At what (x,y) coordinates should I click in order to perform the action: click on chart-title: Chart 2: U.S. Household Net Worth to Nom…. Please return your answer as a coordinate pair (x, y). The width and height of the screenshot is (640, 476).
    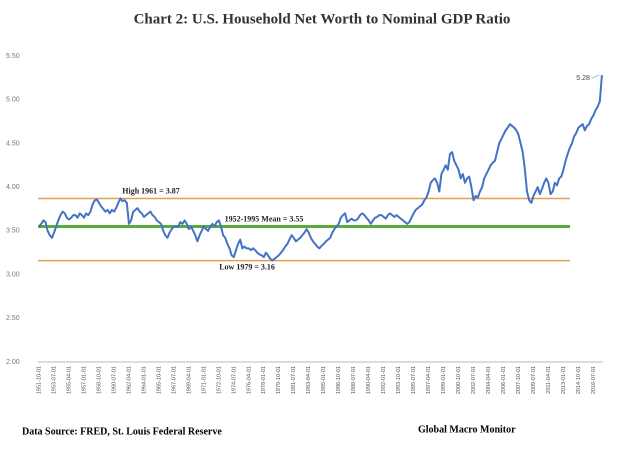
    Looking at the image, I should click on (322, 19).